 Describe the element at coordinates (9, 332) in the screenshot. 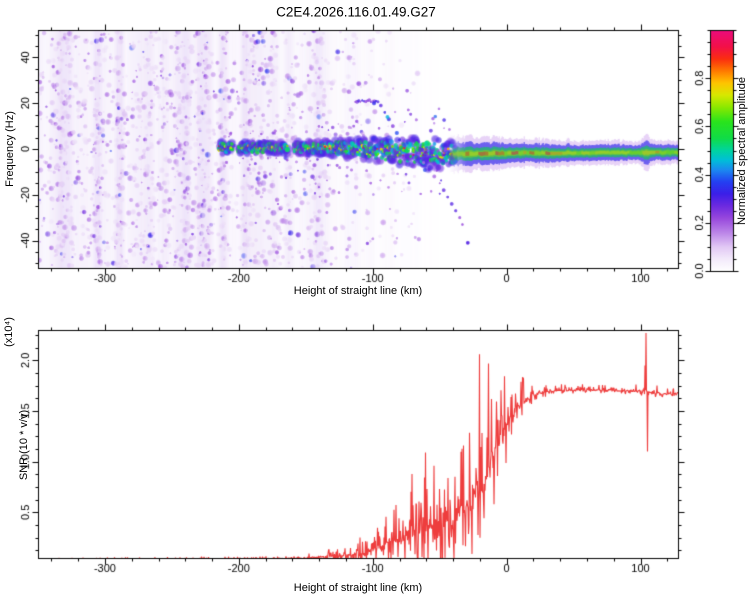

I see `snr-y-scale-note: (x10⁴)` at that location.